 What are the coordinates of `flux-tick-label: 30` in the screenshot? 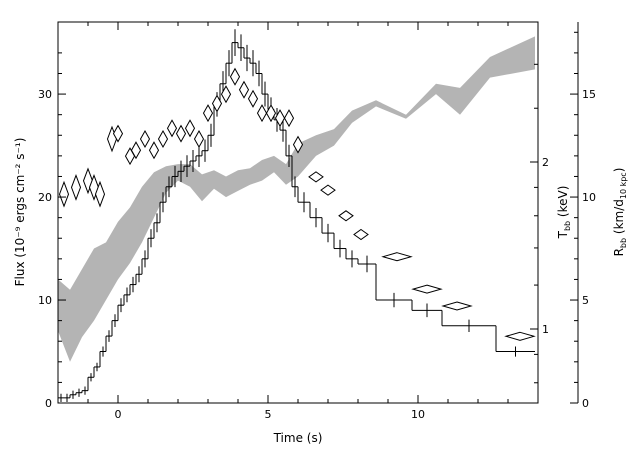 It's located at (45, 94).